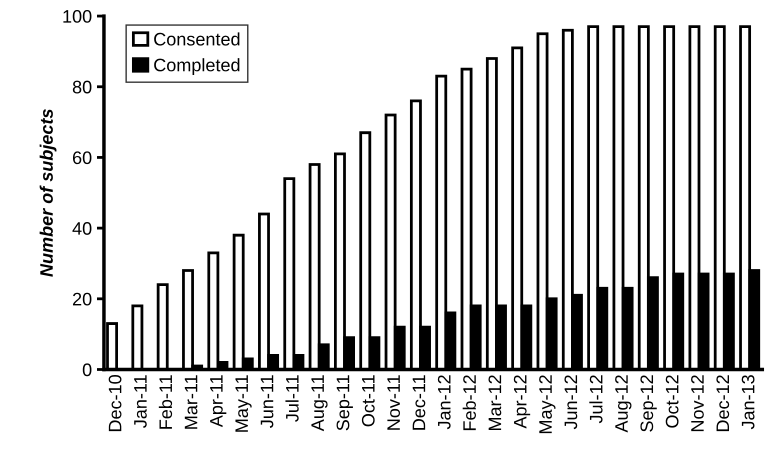 This screenshot has width=770, height=459. I want to click on x-tick-label: Oct-12, so click(672, 401).